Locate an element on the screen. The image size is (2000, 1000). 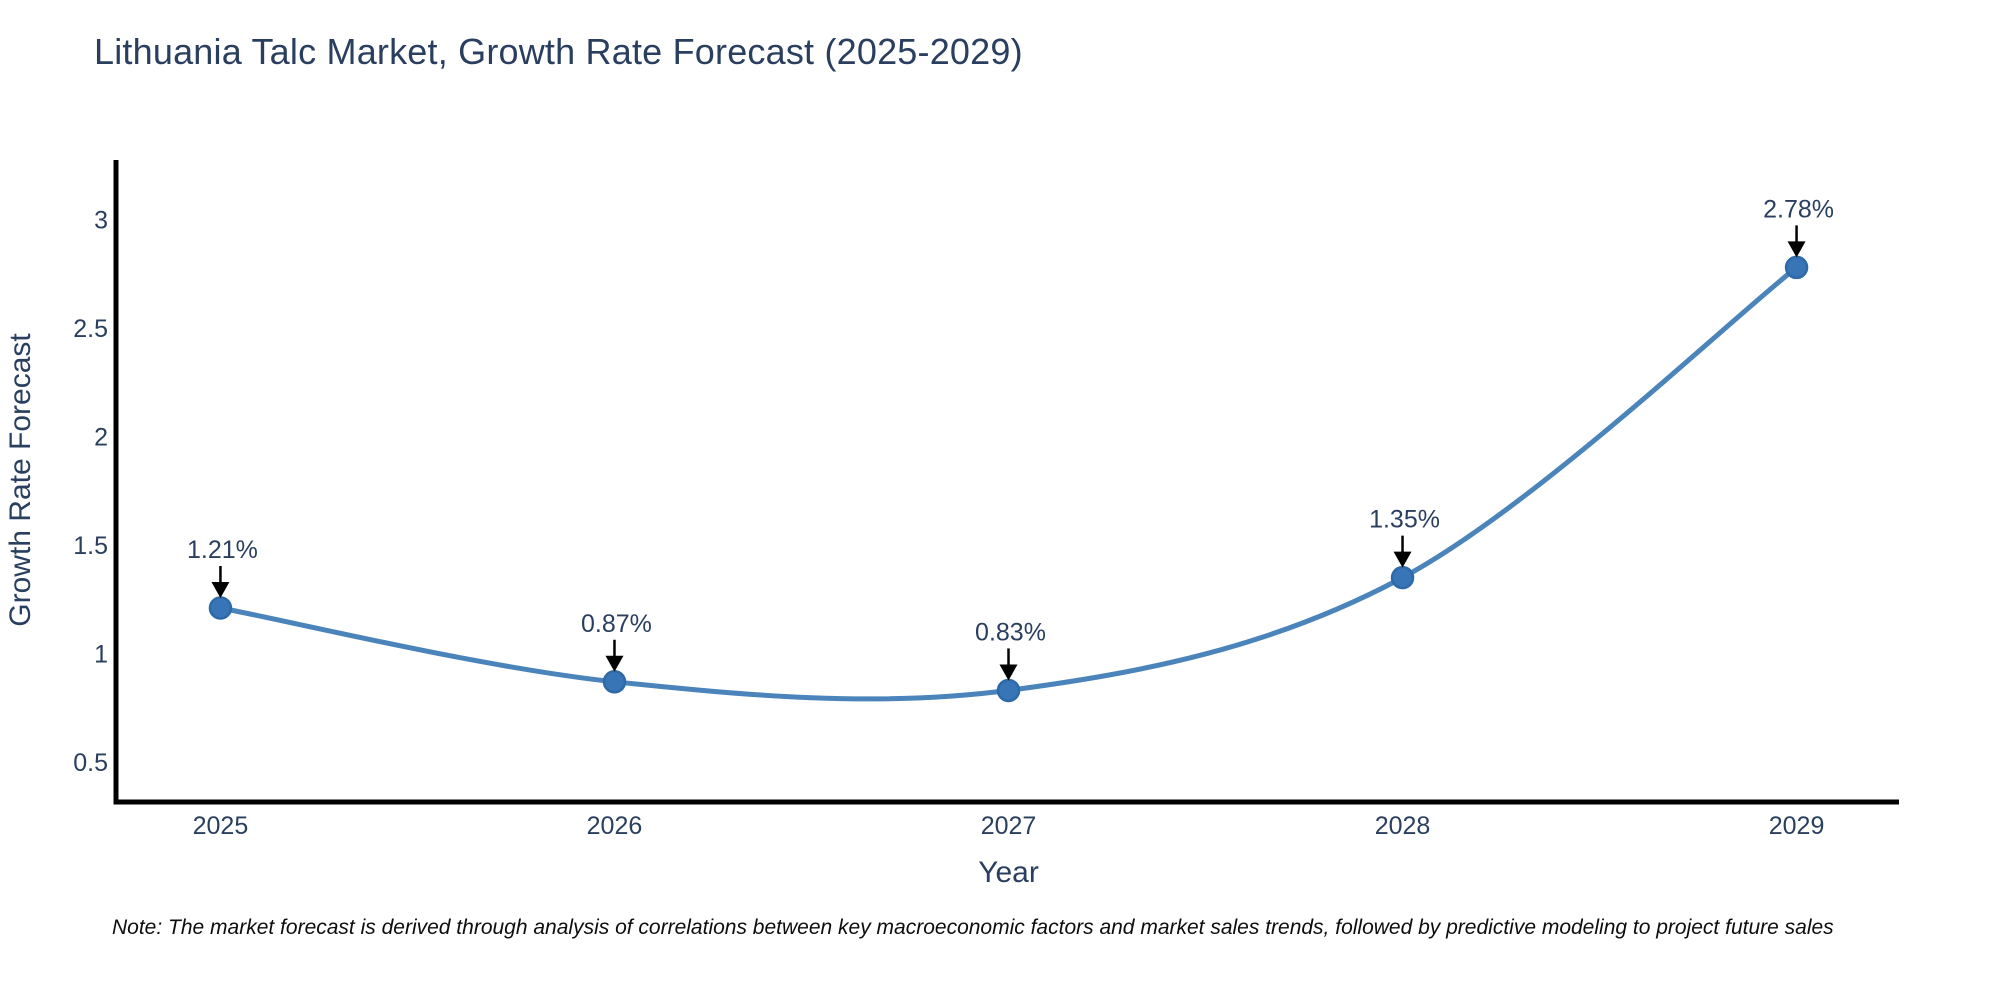
y-tick-label: 3 is located at coordinates (101, 221).